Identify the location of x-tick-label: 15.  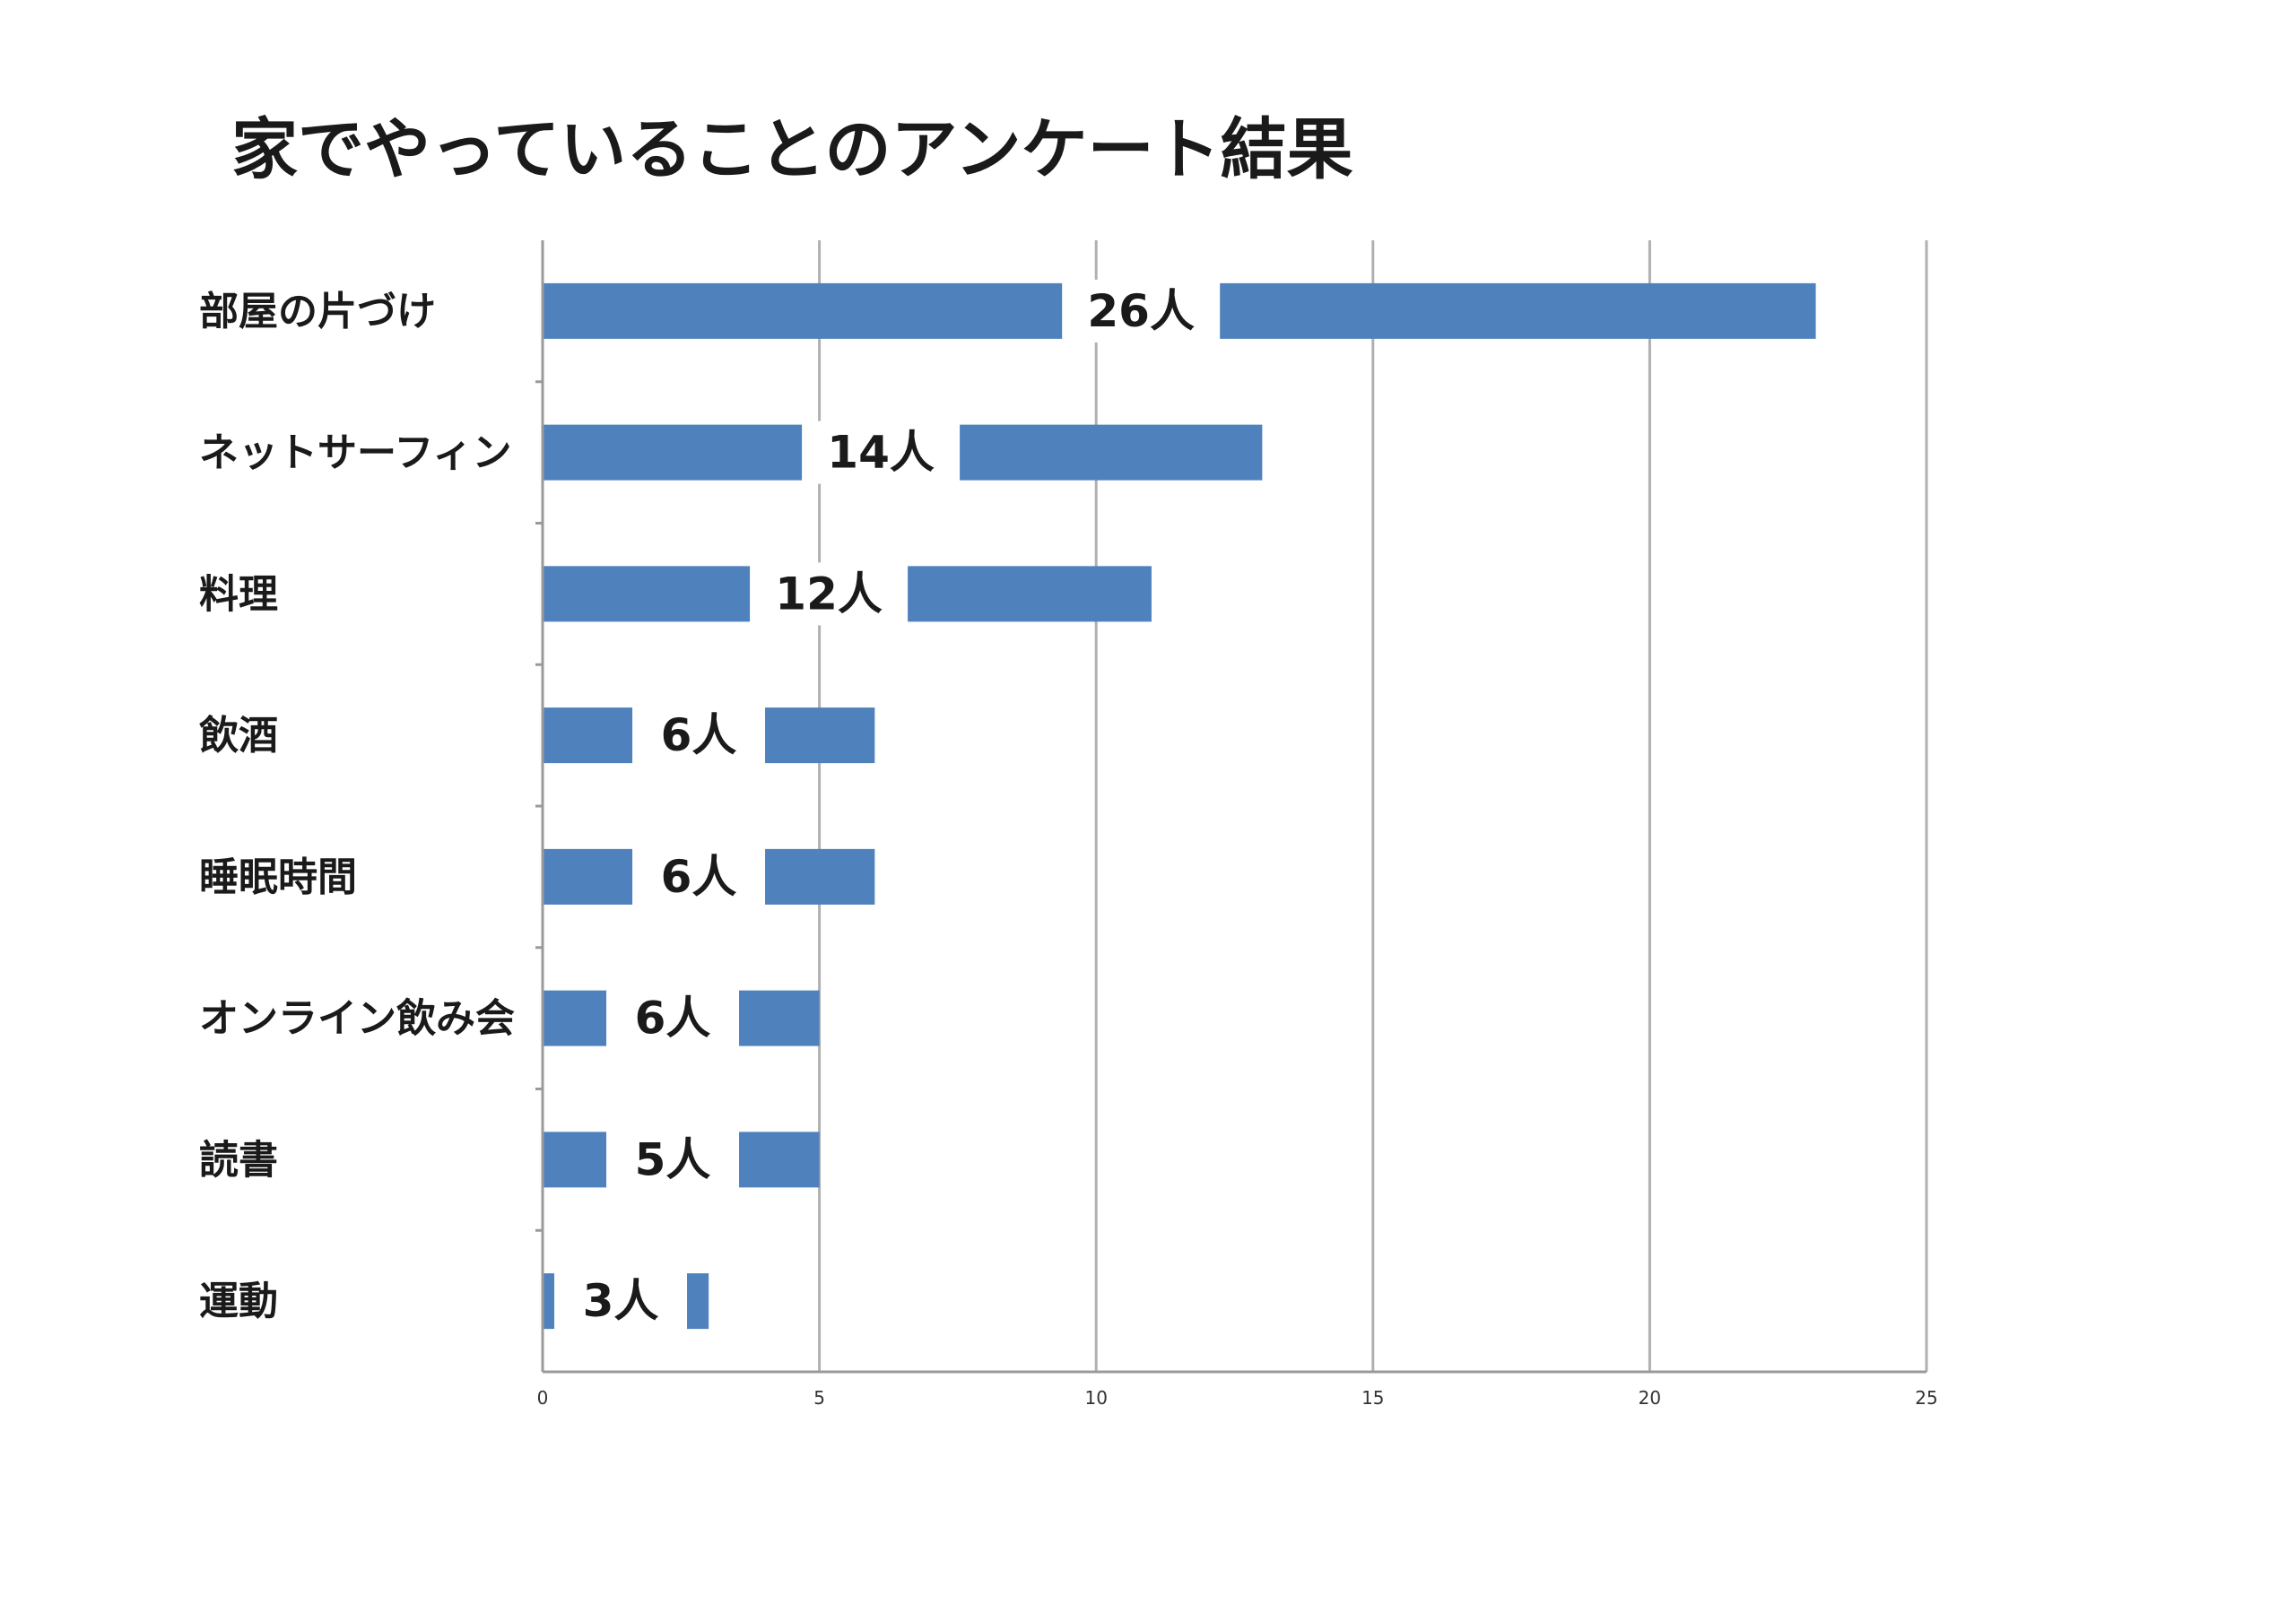
(1372, 1398).